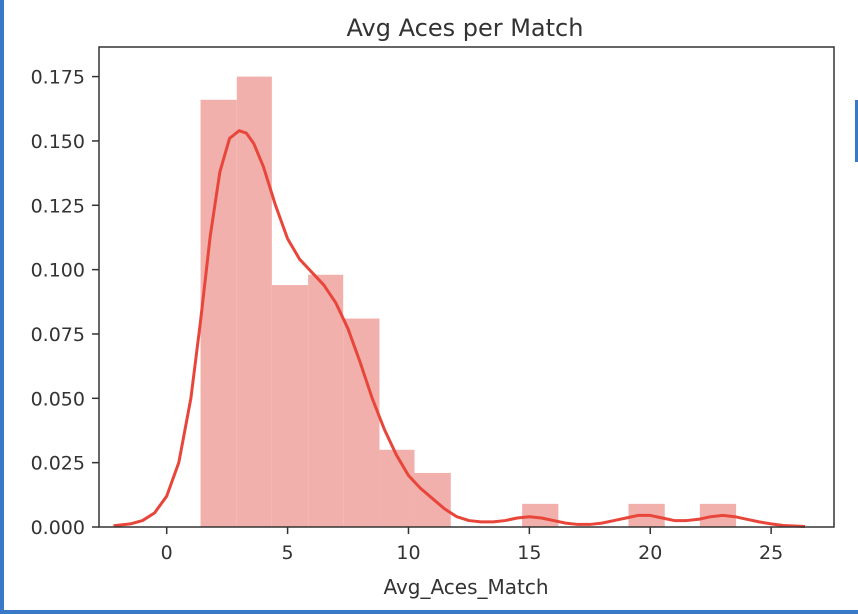 The height and width of the screenshot is (614, 858). I want to click on x-tick-label: 5, so click(288, 553).